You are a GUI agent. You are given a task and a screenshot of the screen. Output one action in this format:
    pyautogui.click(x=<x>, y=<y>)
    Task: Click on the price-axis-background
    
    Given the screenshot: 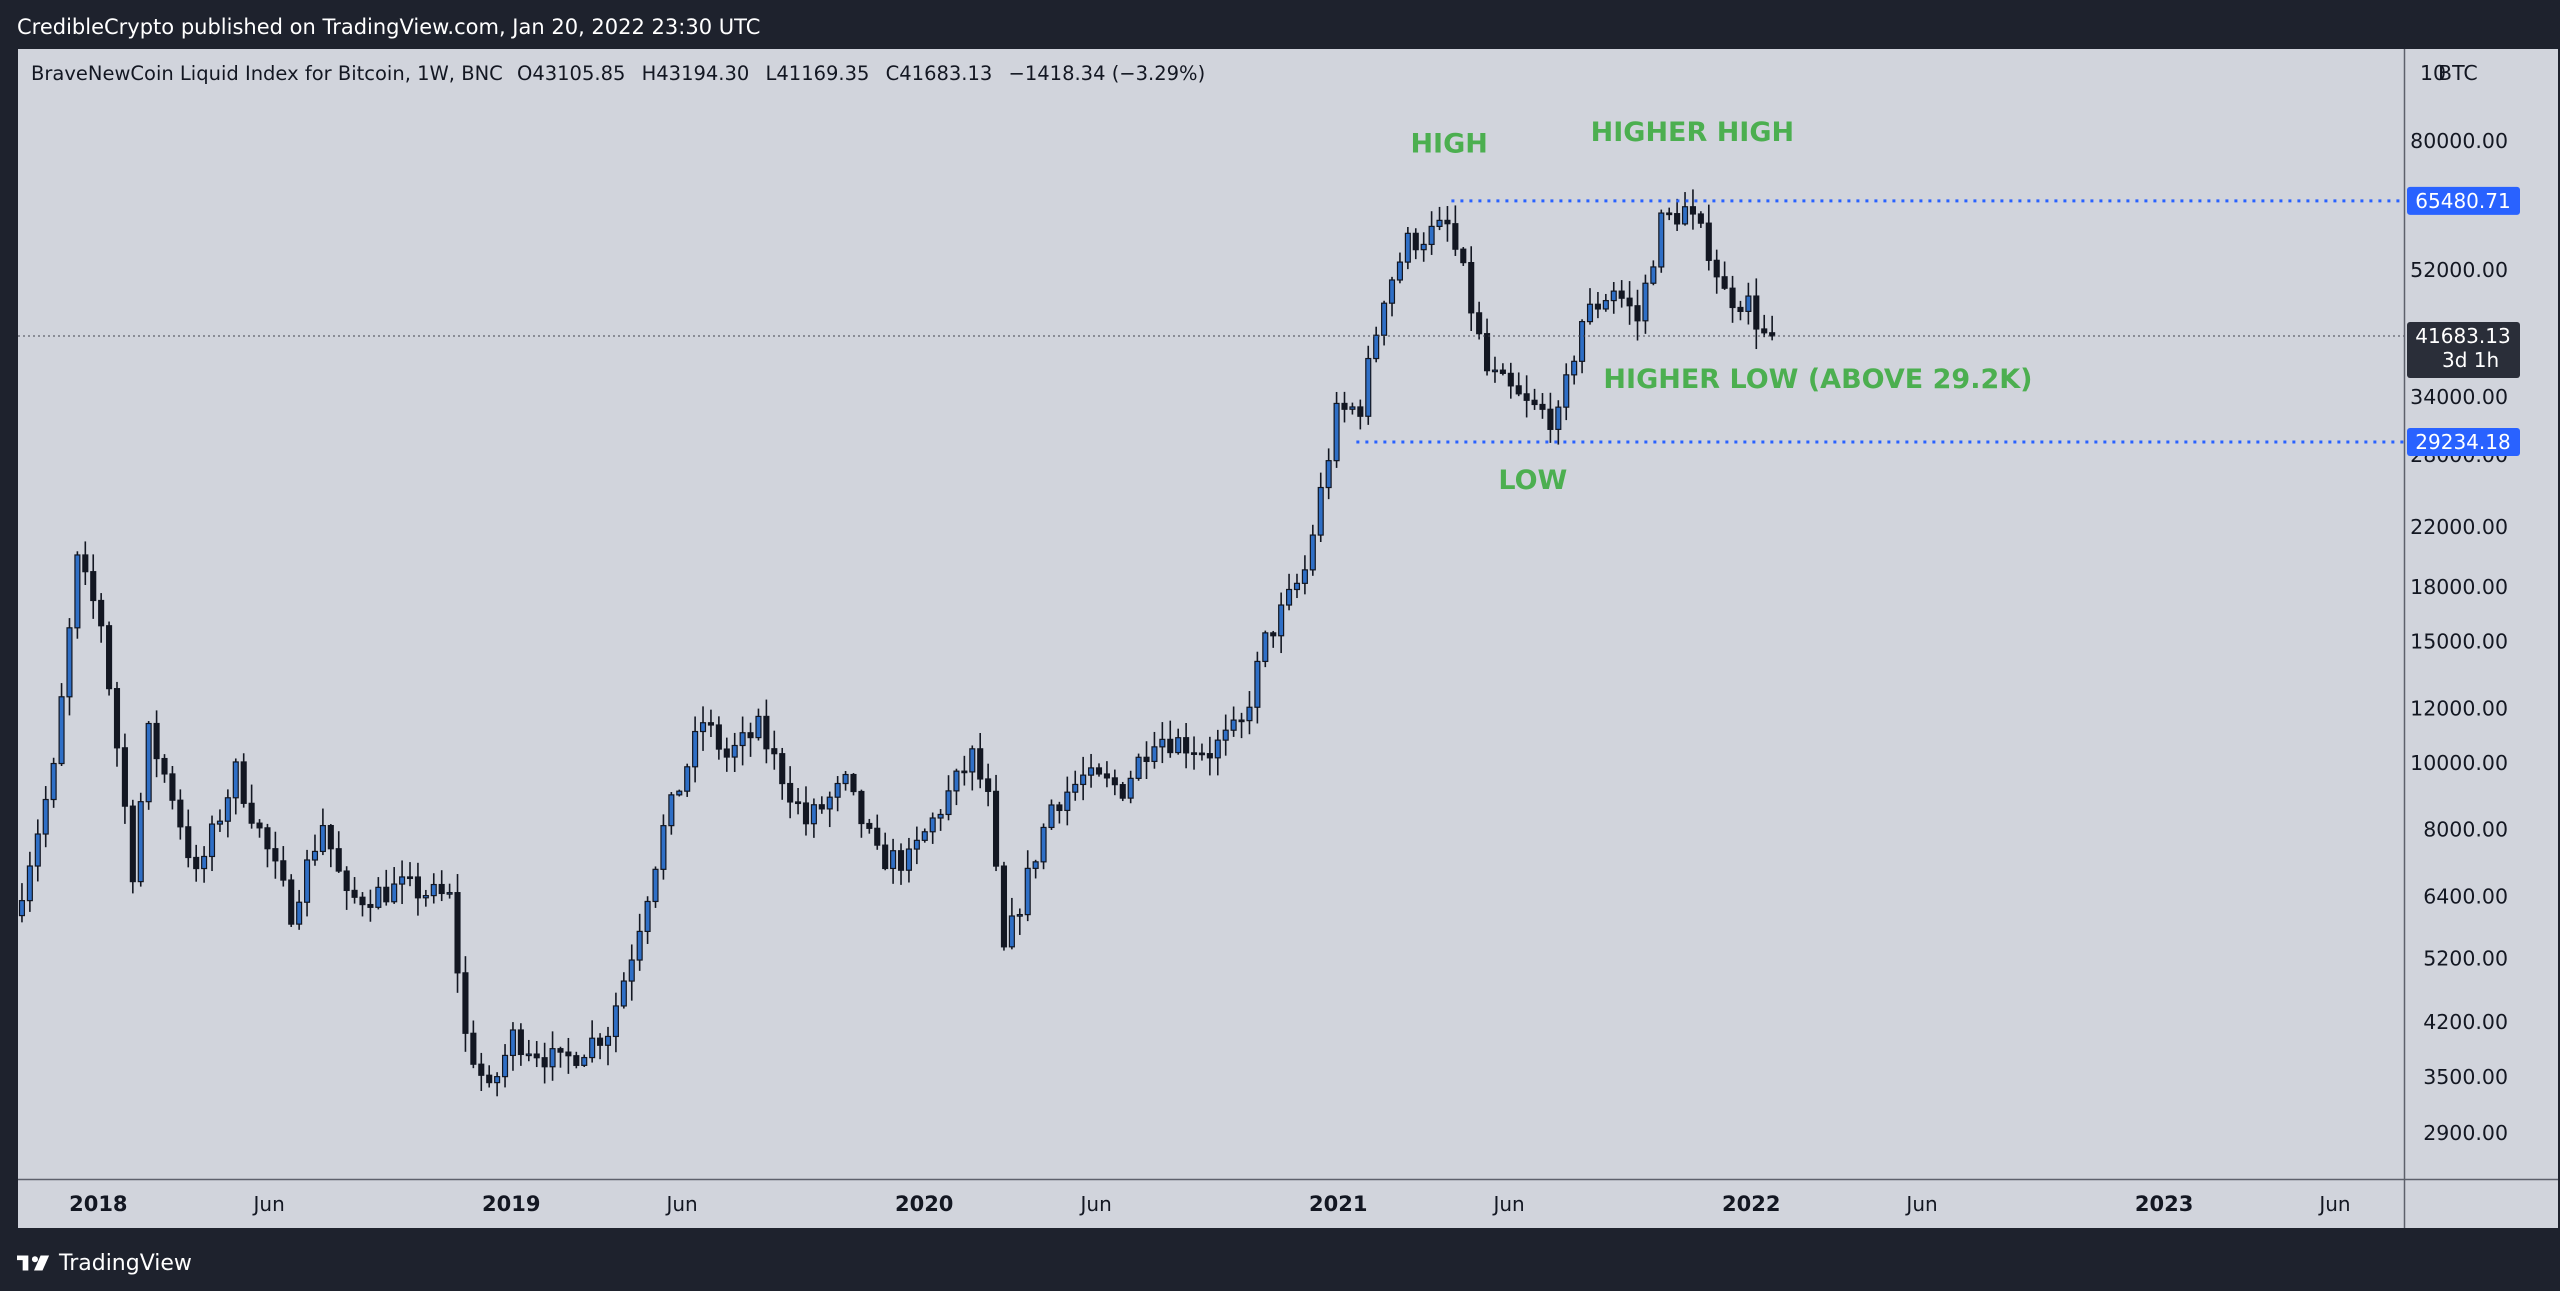 What is the action you would take?
    pyautogui.click(x=2481, y=614)
    